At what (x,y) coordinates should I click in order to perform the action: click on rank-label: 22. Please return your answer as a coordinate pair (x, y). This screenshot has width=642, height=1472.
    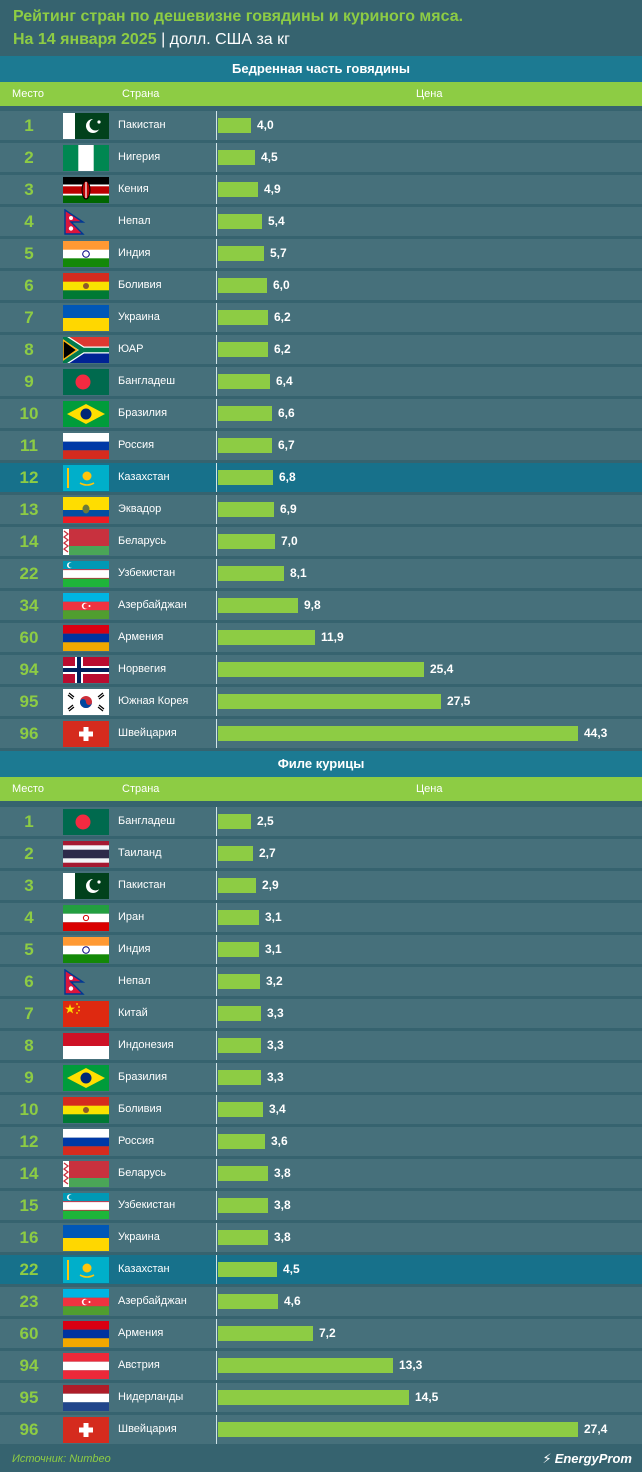
    Looking at the image, I should click on (29, 1269).